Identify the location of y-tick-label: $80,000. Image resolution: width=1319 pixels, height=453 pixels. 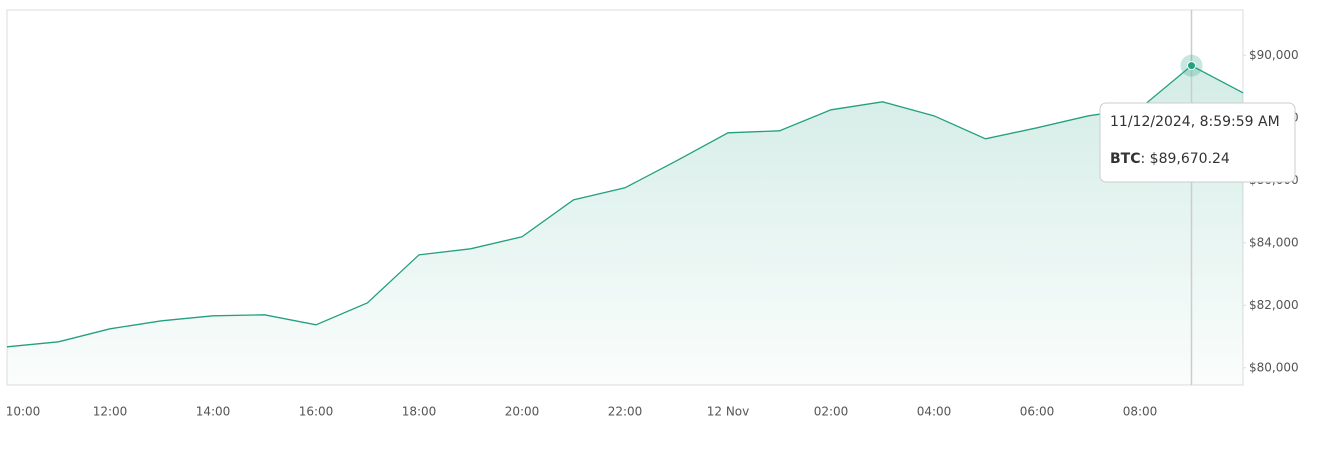
(1274, 367).